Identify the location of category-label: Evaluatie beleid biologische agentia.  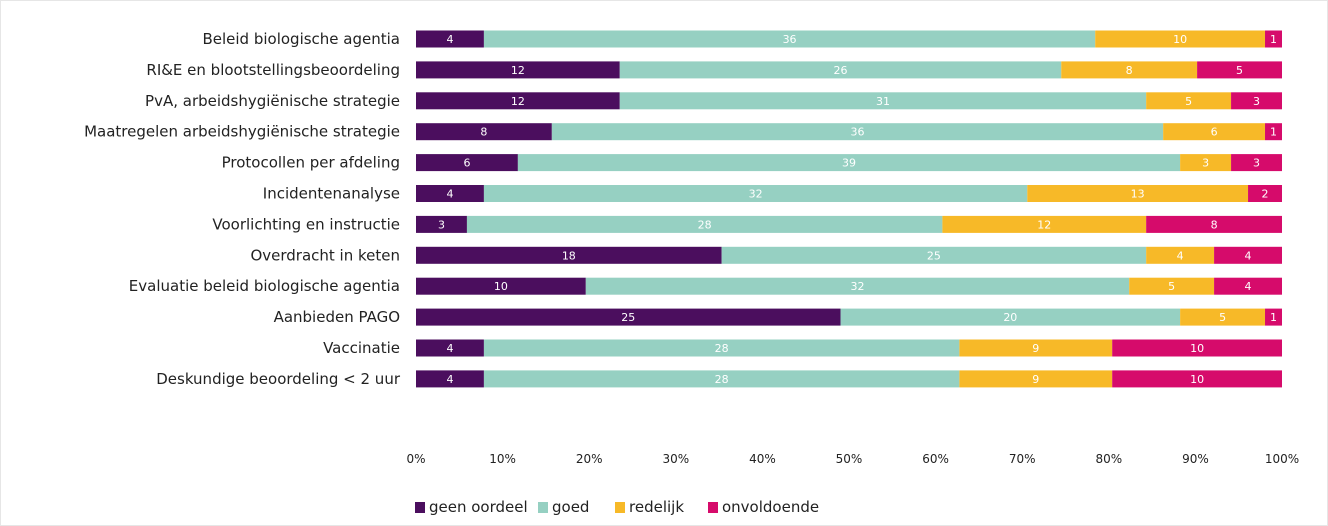
(264, 286).